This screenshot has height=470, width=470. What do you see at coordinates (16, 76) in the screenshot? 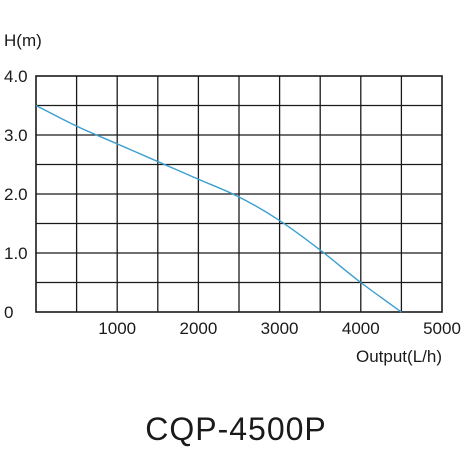
I see `y-tick-label: 4.0` at bounding box center [16, 76].